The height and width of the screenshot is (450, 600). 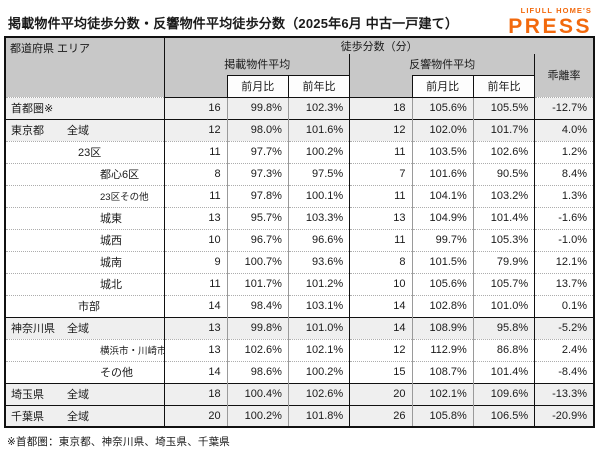 What do you see at coordinates (85, 239) in the screenshot?
I see `area-label-cell: 城西` at bounding box center [85, 239].